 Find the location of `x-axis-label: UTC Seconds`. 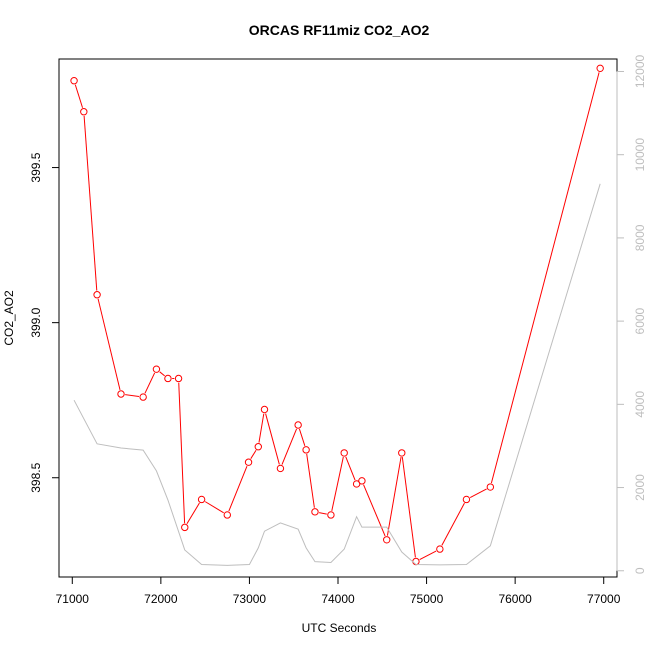

x-axis-label: UTC Seconds is located at coordinates (339, 628).